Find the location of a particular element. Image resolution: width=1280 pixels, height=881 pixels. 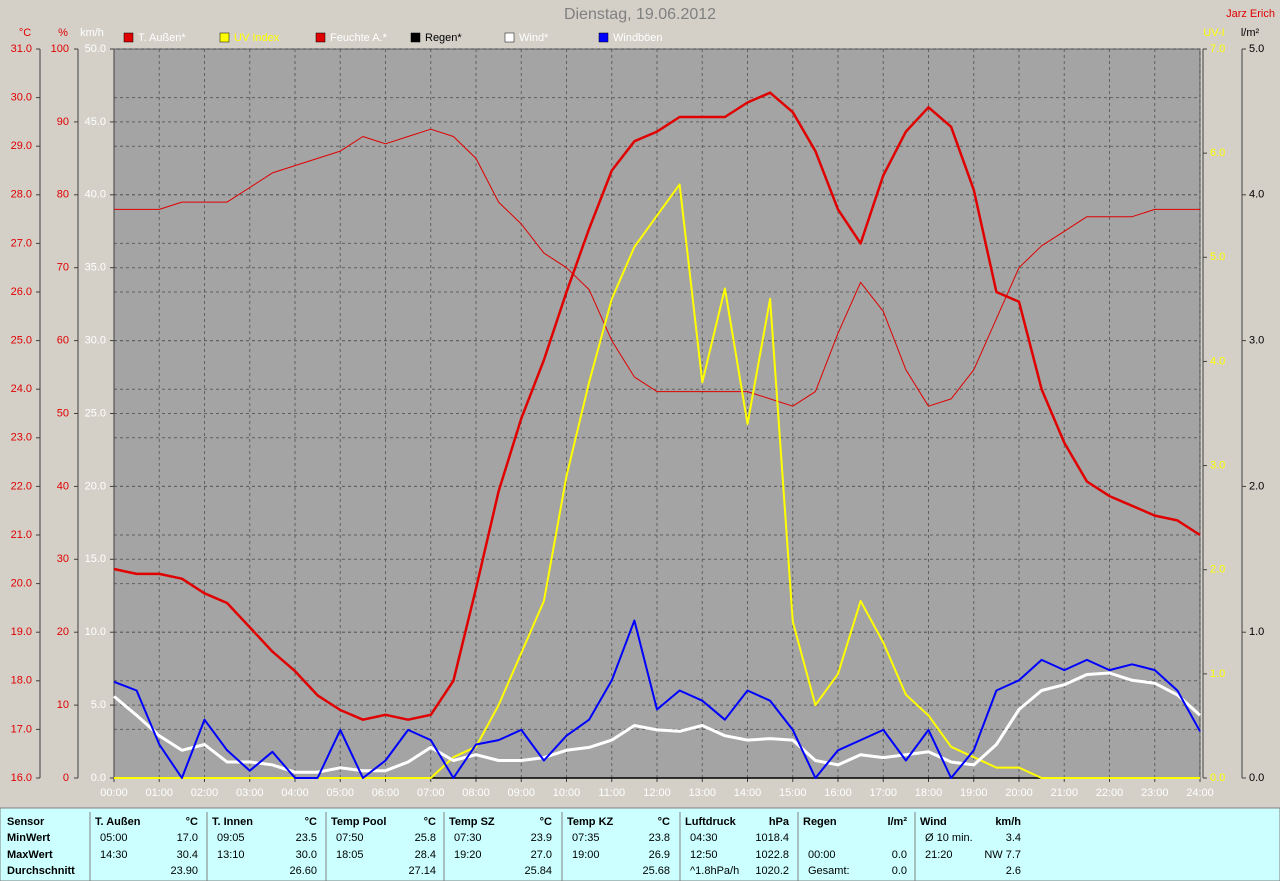

cell-value: 30.4 is located at coordinates (187, 855).